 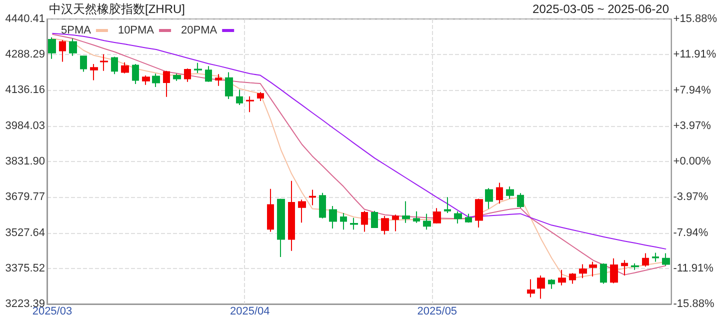 I want to click on y2-tick-label: +11.91%, so click(x=694, y=54).